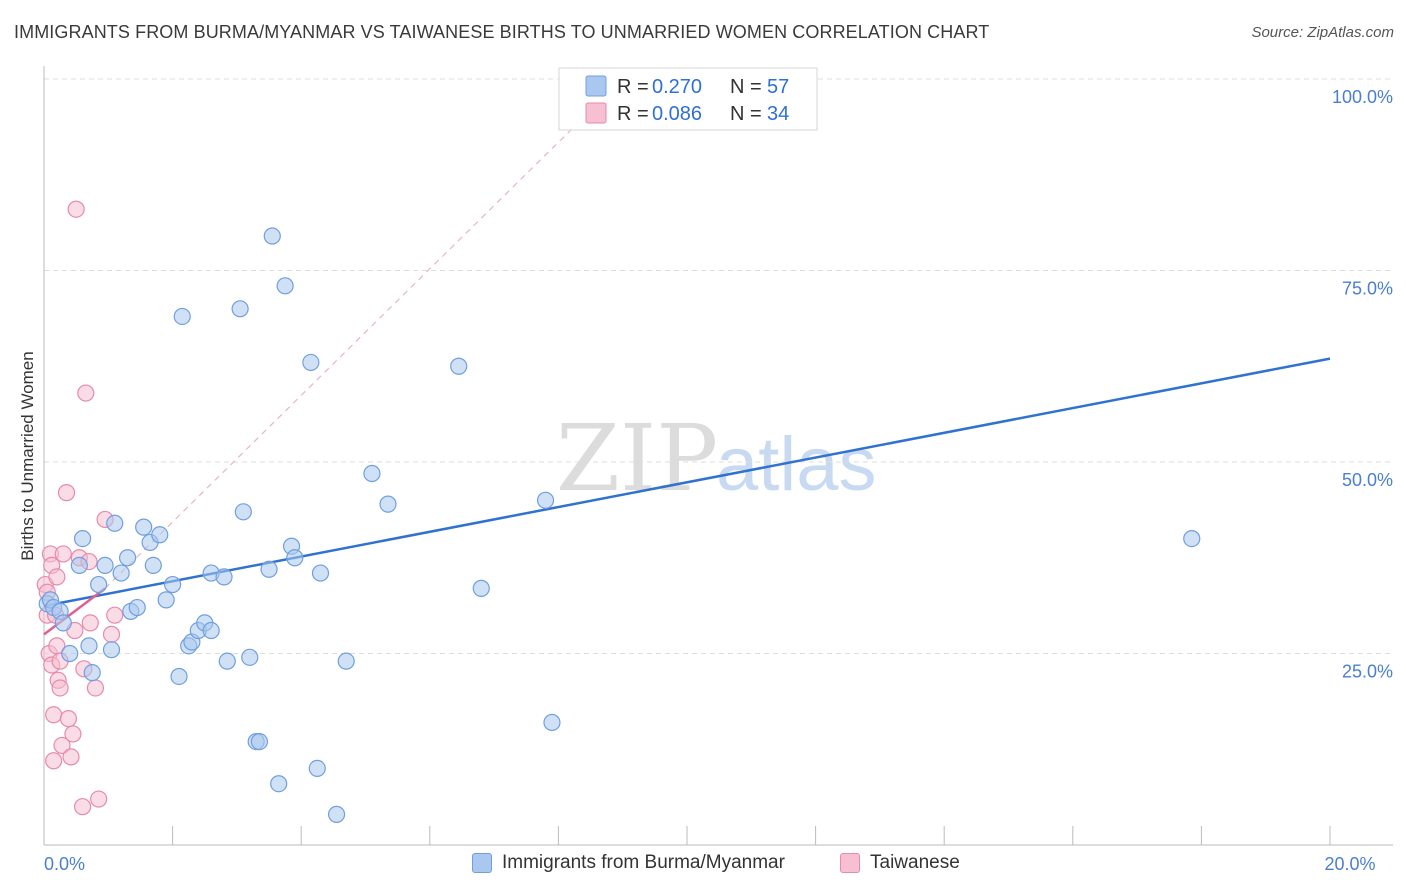 The image size is (1406, 892). I want to click on bottom-legend-swatch-blue, so click(482, 863).